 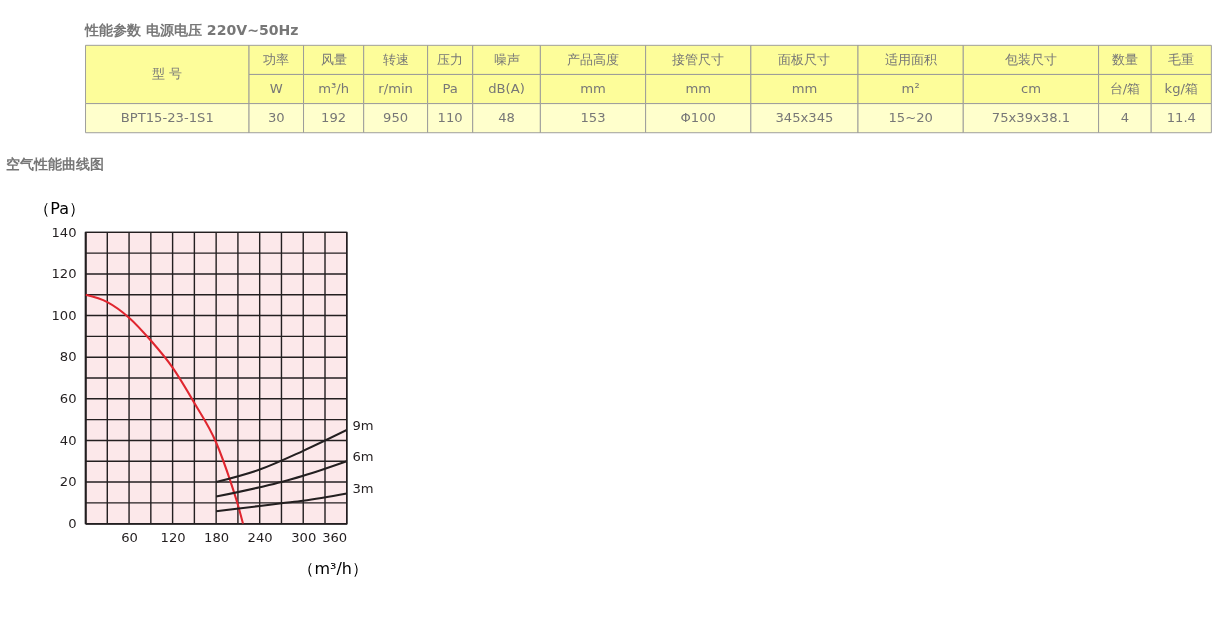 What do you see at coordinates (333, 59) in the screenshot?
I see `text: 风量` at bounding box center [333, 59].